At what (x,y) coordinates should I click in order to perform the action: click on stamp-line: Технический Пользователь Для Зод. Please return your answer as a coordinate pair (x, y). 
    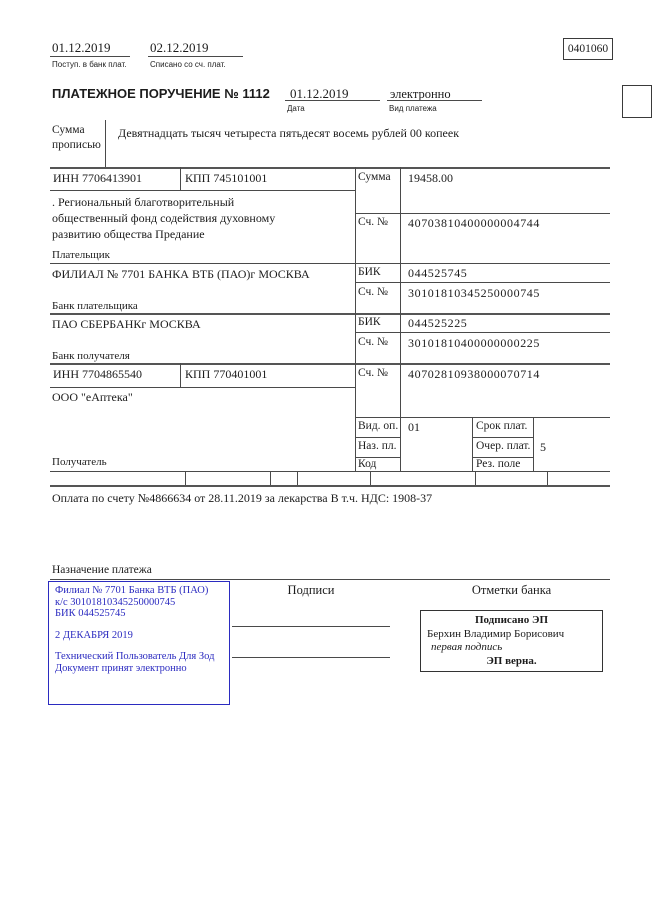
    Looking at the image, I should click on (135, 656).